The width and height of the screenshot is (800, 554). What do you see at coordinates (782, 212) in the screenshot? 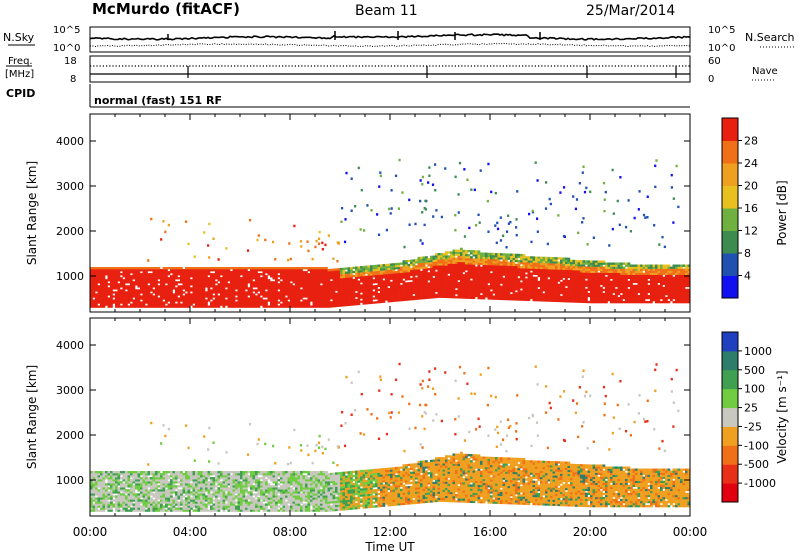
I see `power-cbar-label: Power [dB]` at bounding box center [782, 212].